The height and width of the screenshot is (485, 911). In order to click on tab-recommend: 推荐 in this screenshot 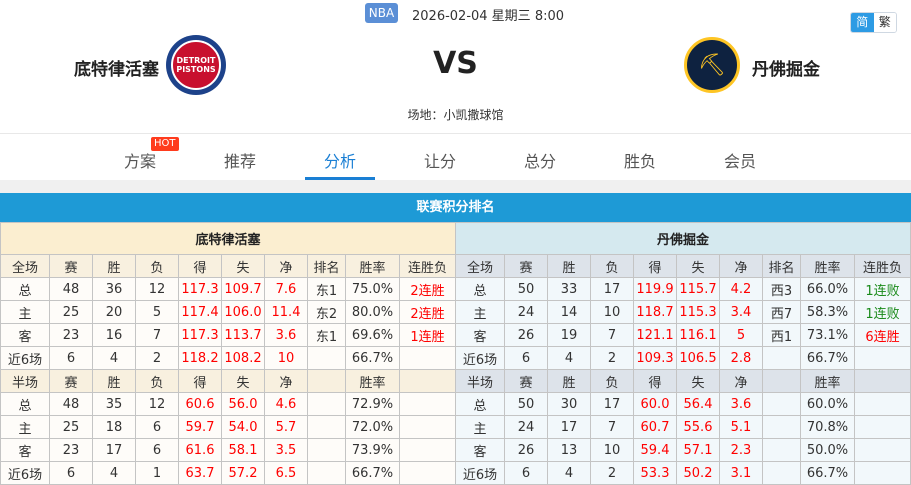, I will do `click(239, 161)`.